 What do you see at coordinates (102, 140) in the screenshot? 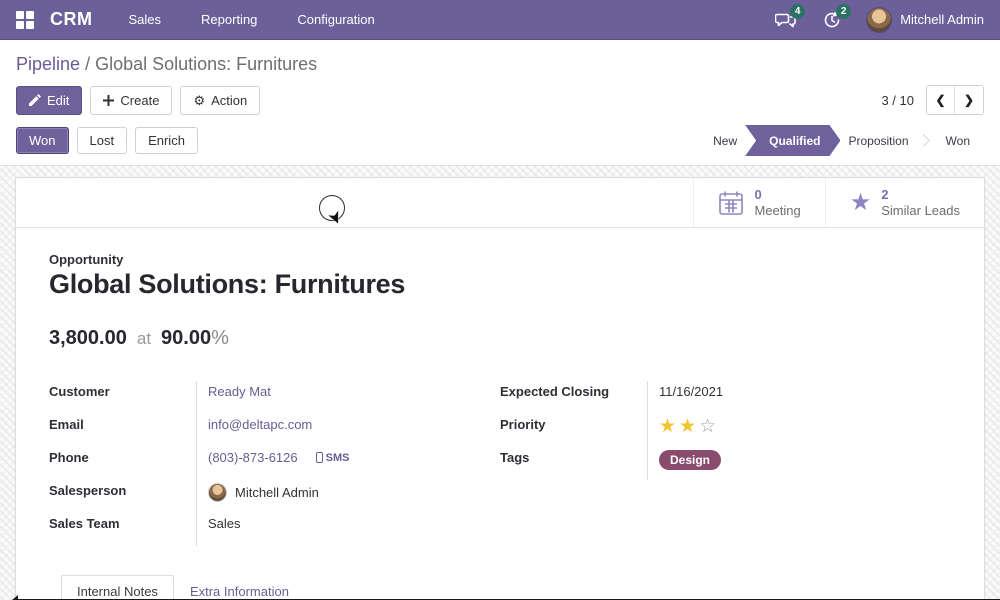
I see `lost-button: Lost` at bounding box center [102, 140].